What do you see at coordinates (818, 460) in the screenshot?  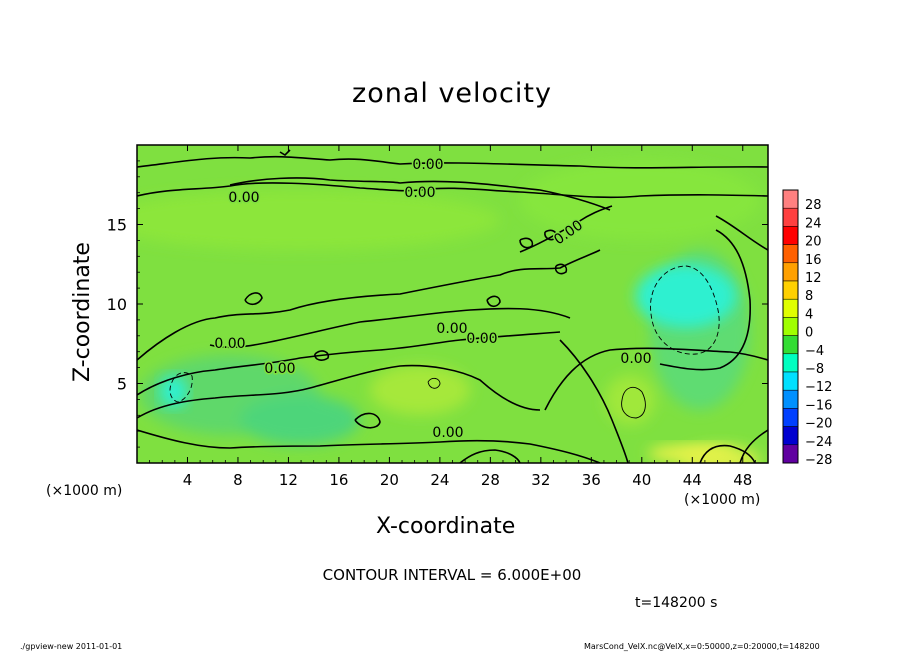 I see `colorbar-label: −28` at bounding box center [818, 460].